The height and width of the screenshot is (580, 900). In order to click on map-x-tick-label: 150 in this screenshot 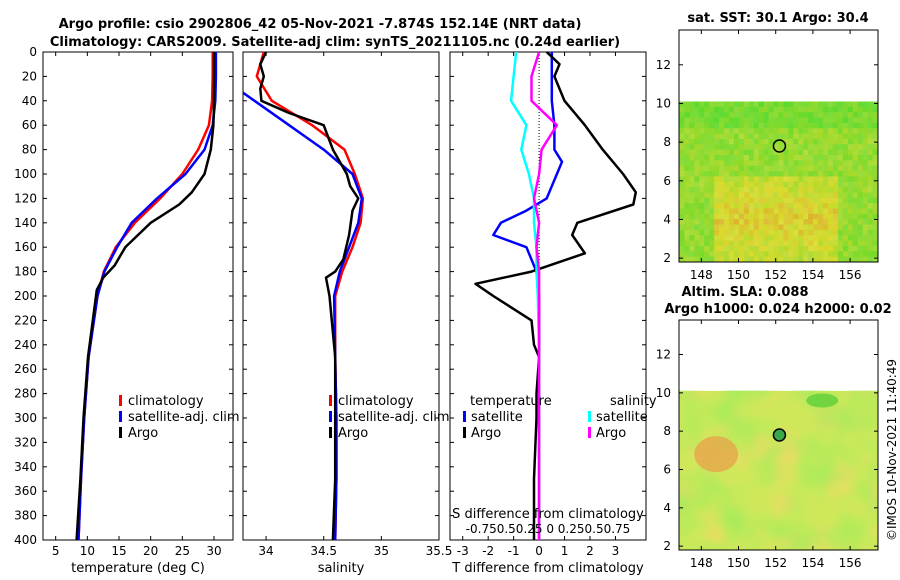, I will do `click(738, 275)`.